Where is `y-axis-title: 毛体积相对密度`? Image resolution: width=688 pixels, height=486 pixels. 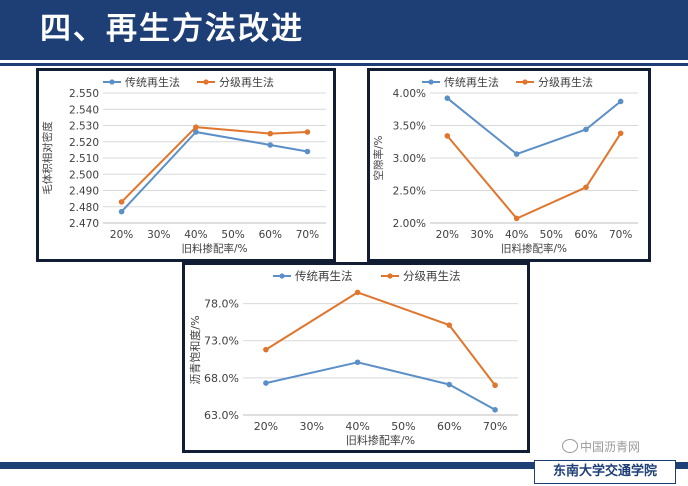
y-axis-title: 毛体积相对密度 is located at coordinates (47, 158).